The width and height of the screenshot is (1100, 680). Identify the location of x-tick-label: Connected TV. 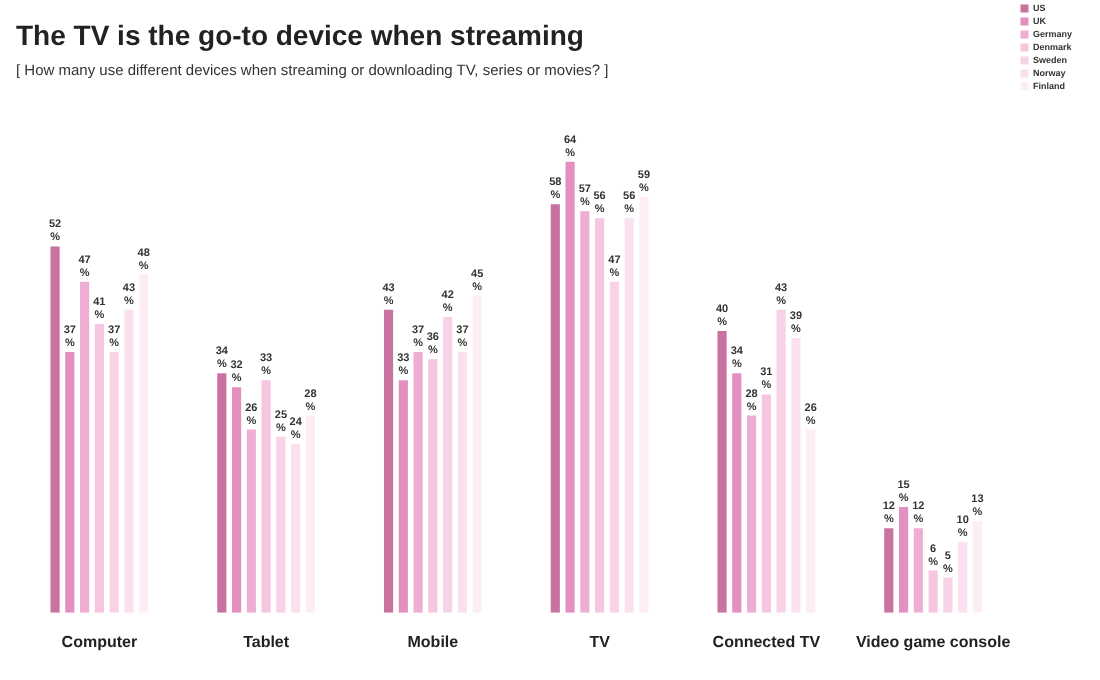
(767, 641).